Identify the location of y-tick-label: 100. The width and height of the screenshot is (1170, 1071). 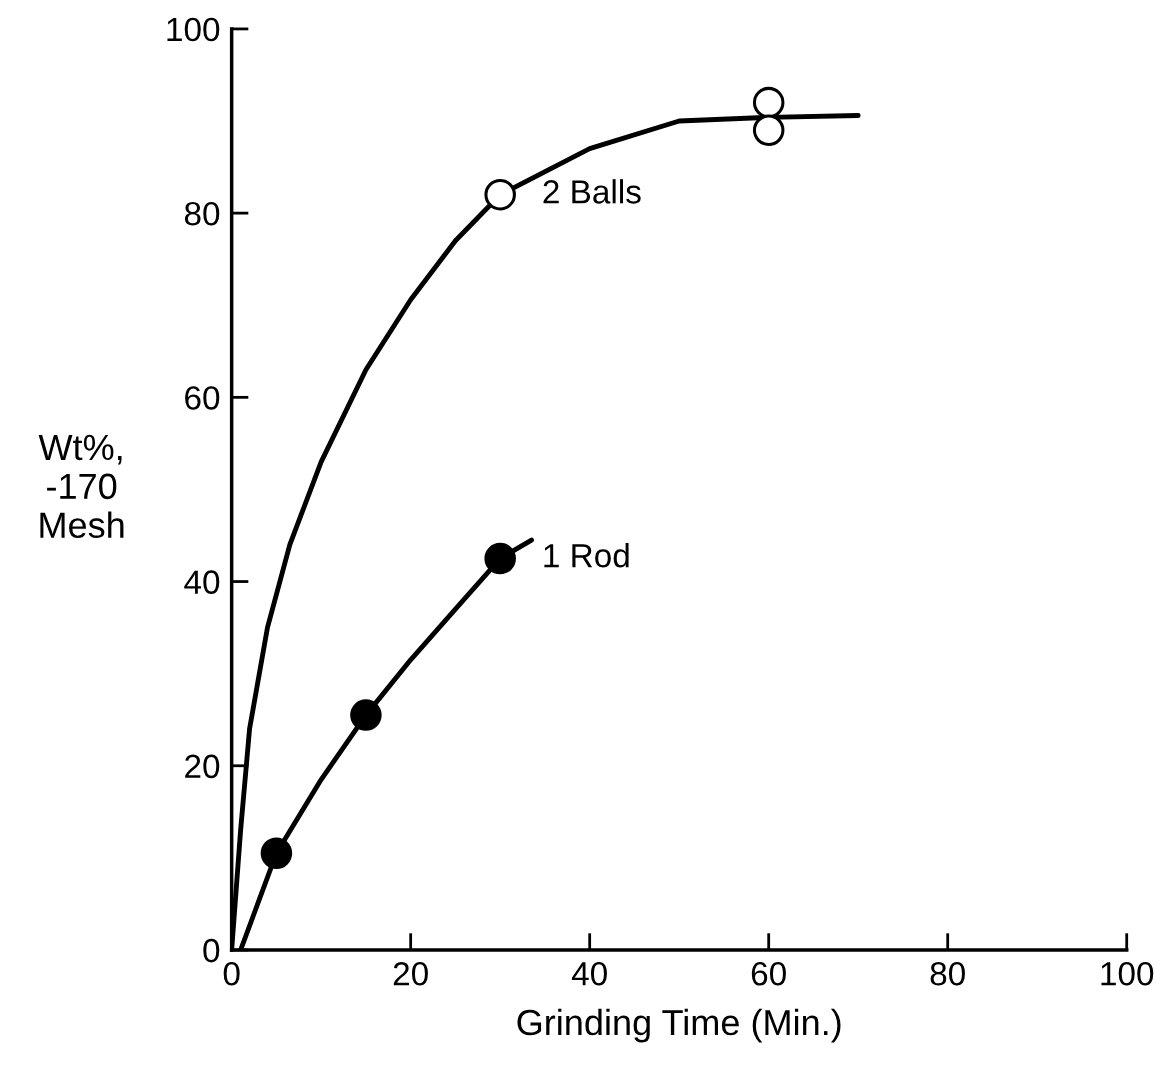
(193, 29).